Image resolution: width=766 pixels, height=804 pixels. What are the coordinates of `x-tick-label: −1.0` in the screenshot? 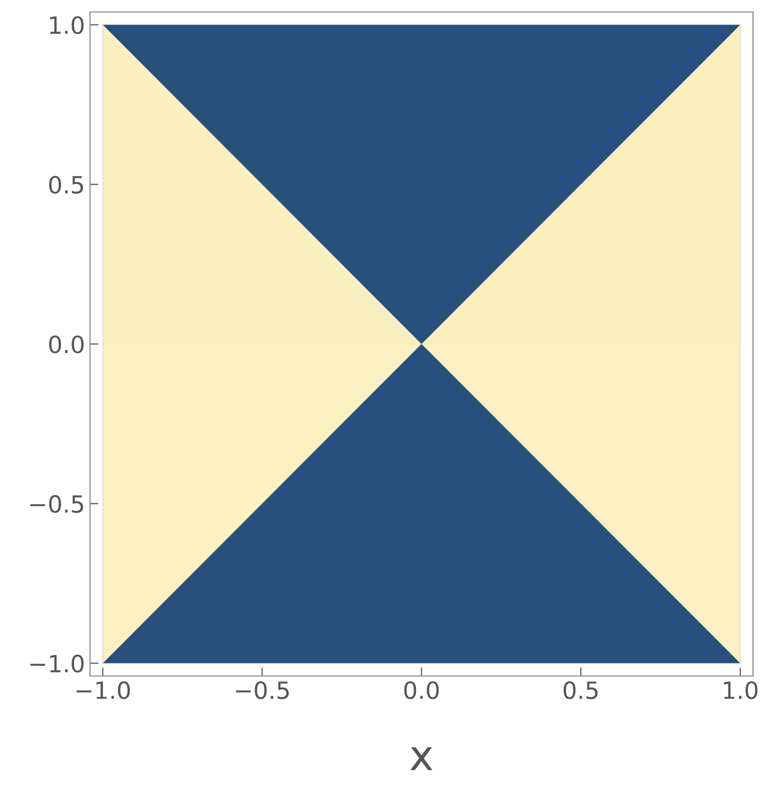 It's located at (103, 690).